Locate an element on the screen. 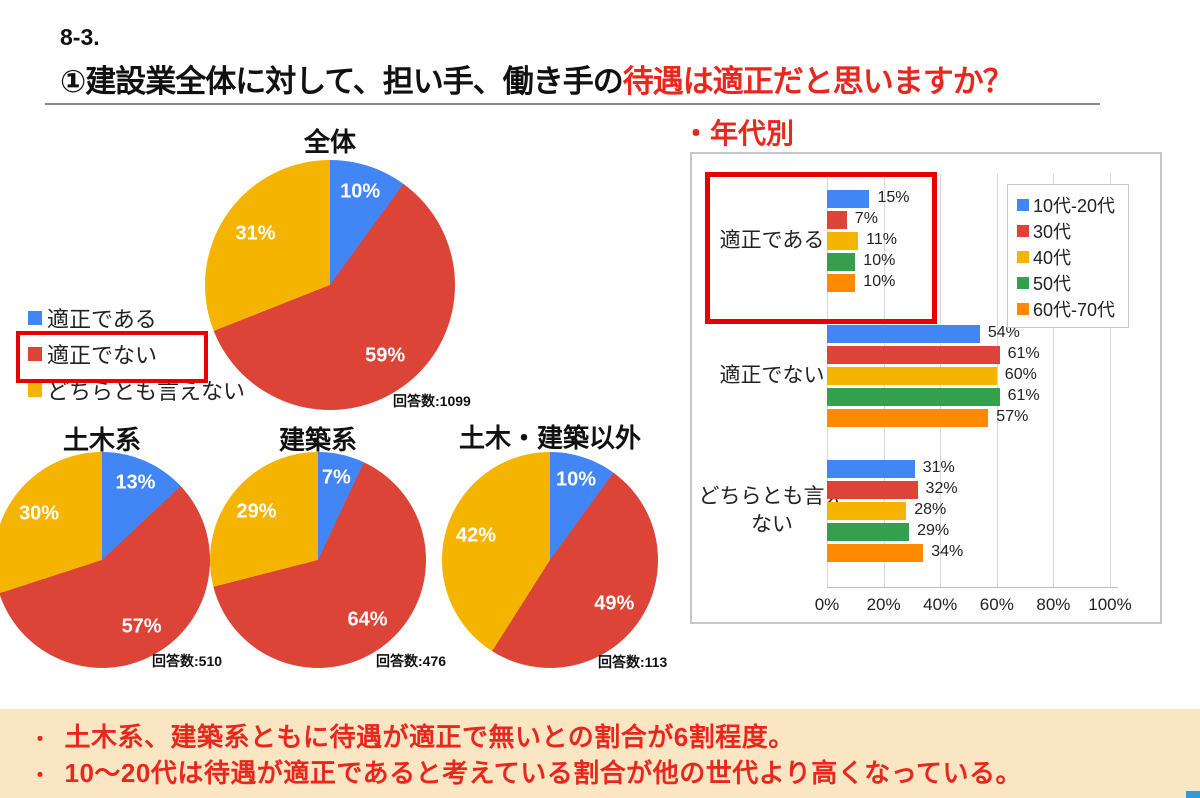 This screenshot has width=1200, height=798. age-legend-item-40代: 40代 is located at coordinates (1072, 257).